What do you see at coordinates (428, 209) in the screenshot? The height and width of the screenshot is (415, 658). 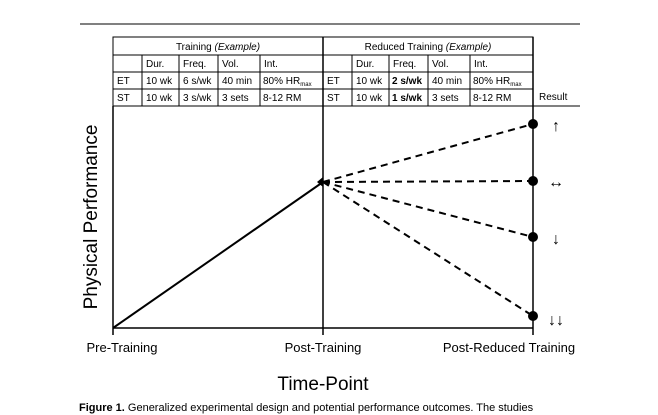 I see `outcome-line-decrease` at bounding box center [428, 209].